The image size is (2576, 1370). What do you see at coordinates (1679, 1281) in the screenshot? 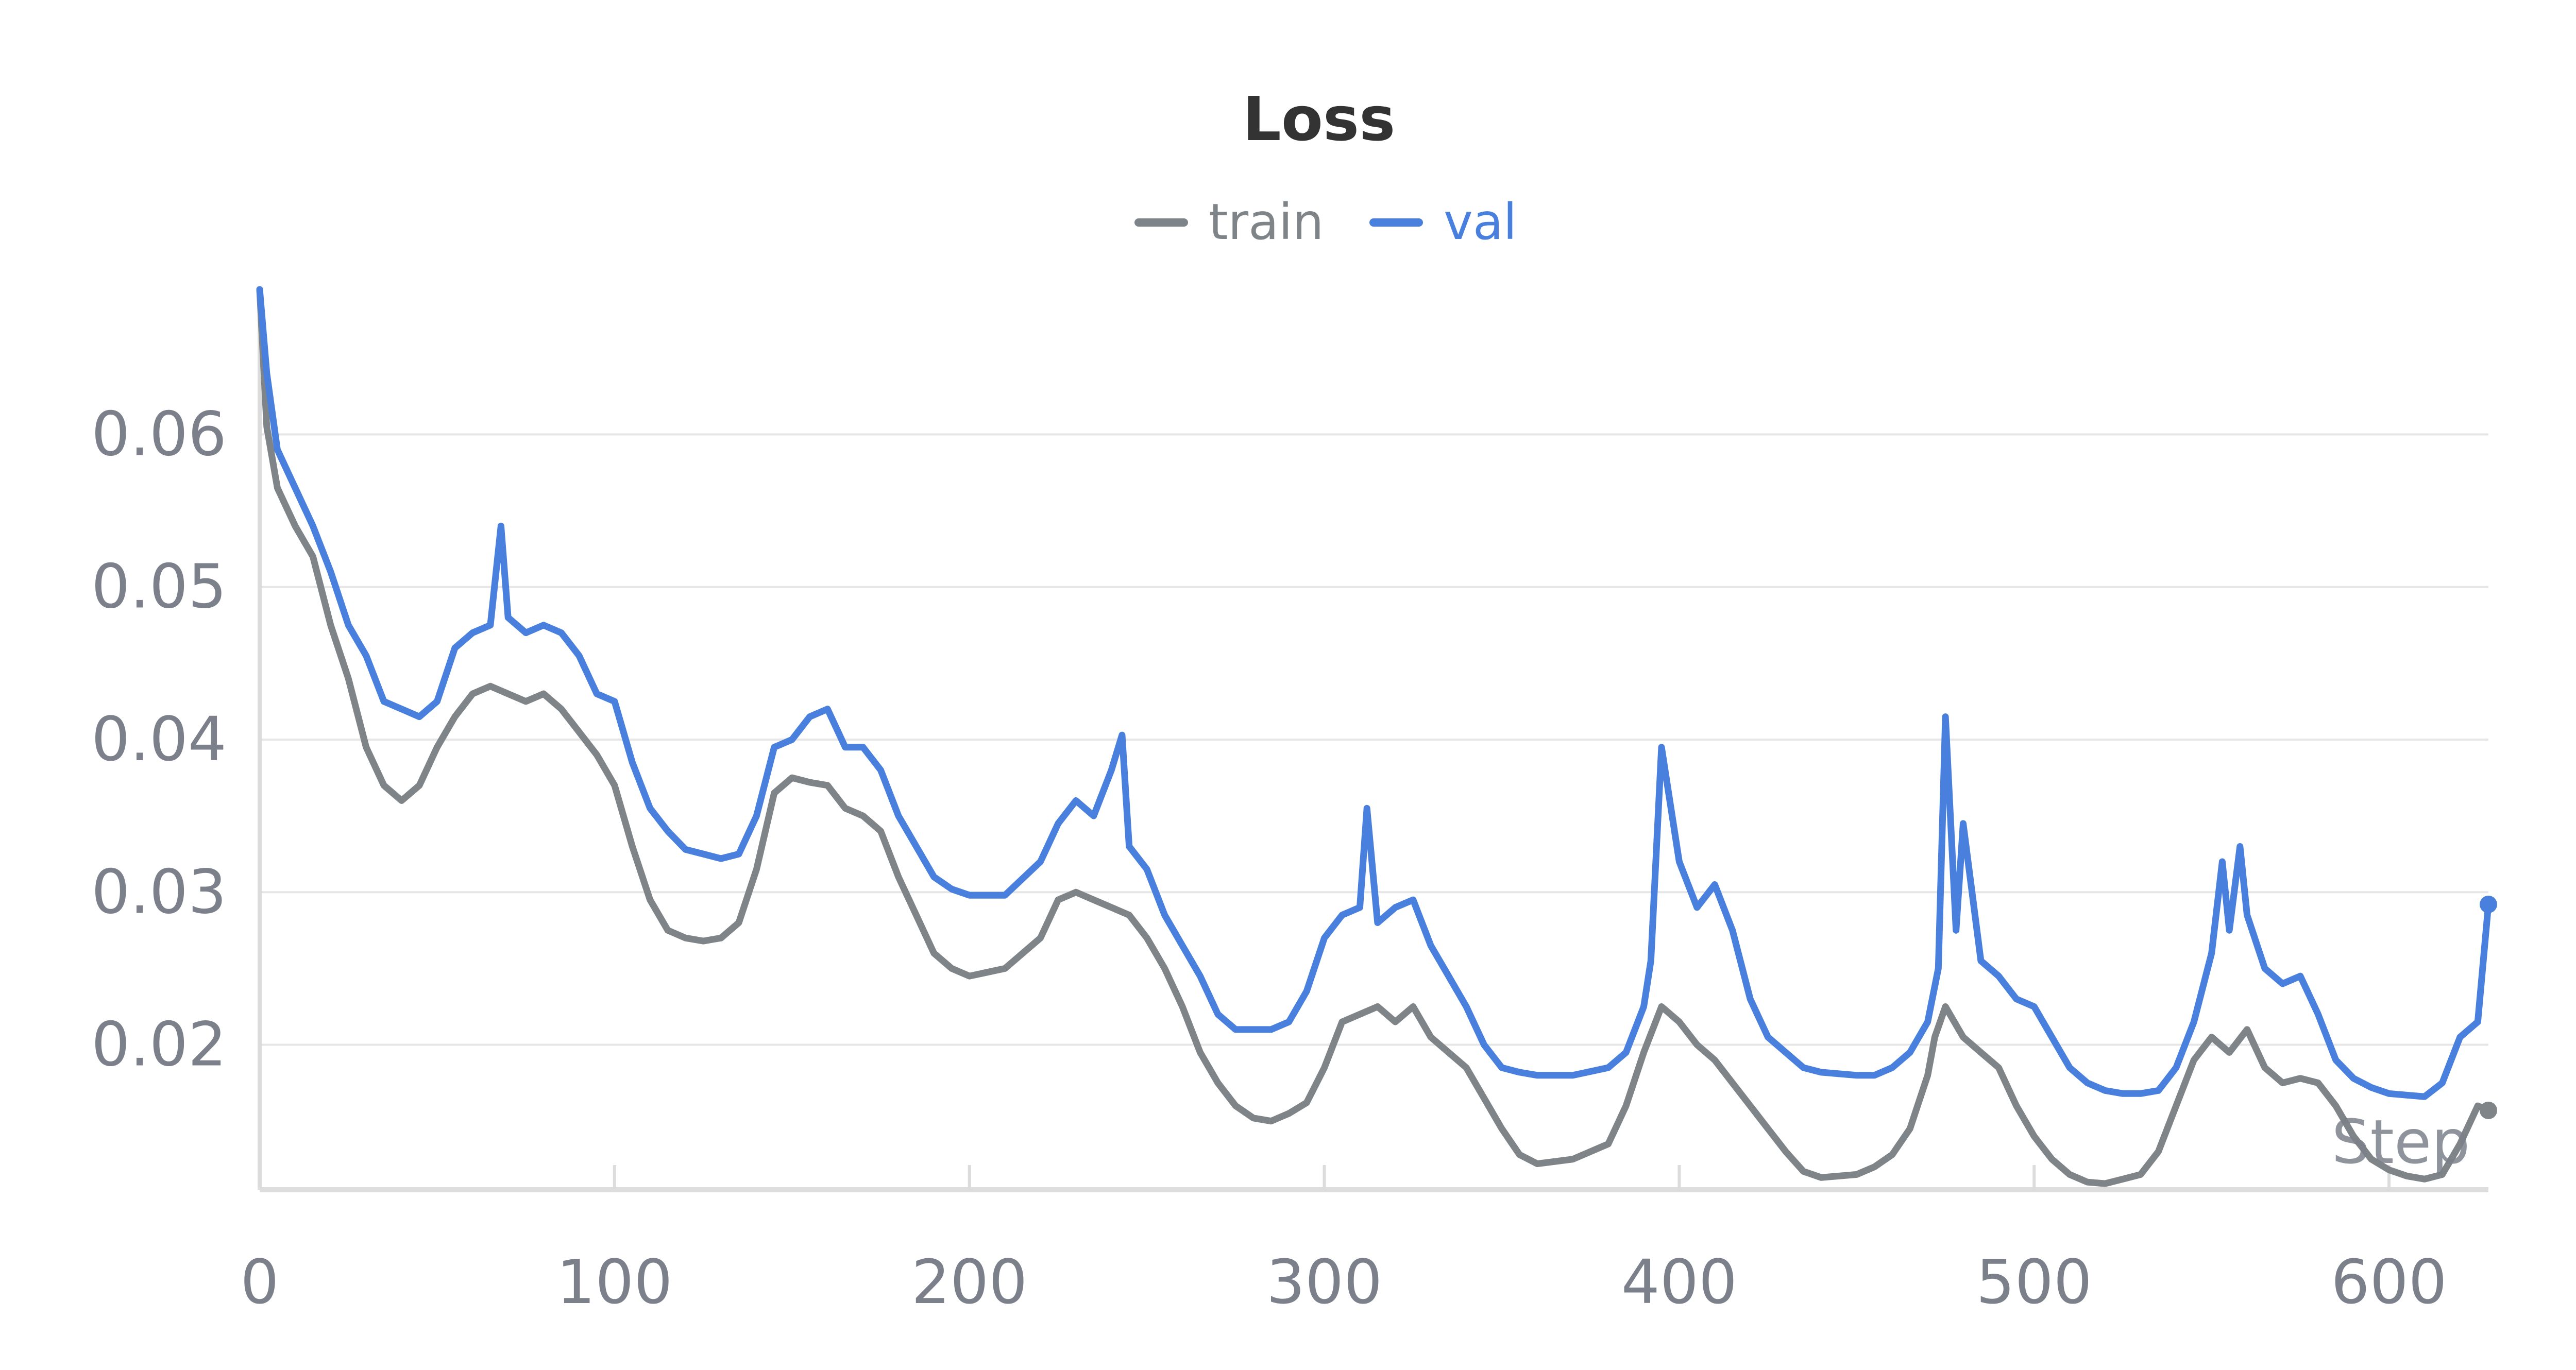
I see `x-tick-label: 400` at bounding box center [1679, 1281].